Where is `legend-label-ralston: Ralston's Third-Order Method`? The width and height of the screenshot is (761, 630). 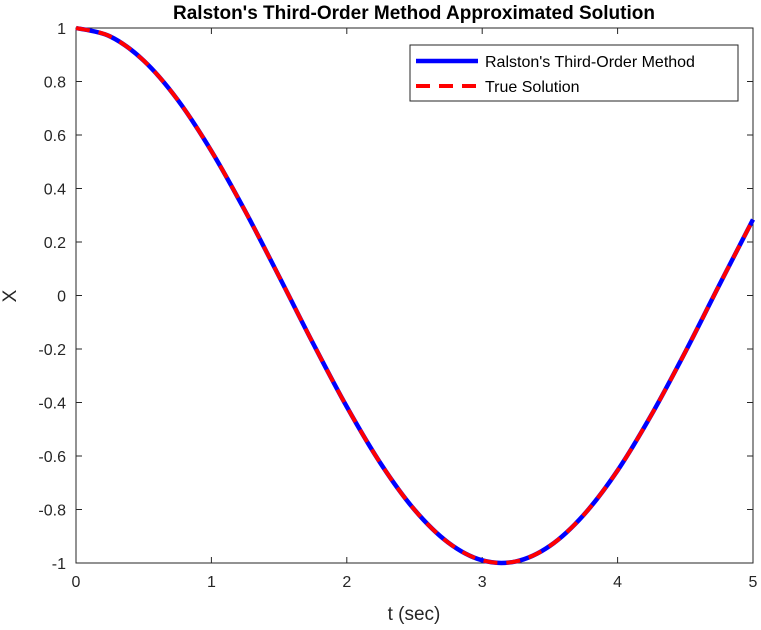 legend-label-ralston: Ralston's Third-Order Method is located at coordinates (590, 62).